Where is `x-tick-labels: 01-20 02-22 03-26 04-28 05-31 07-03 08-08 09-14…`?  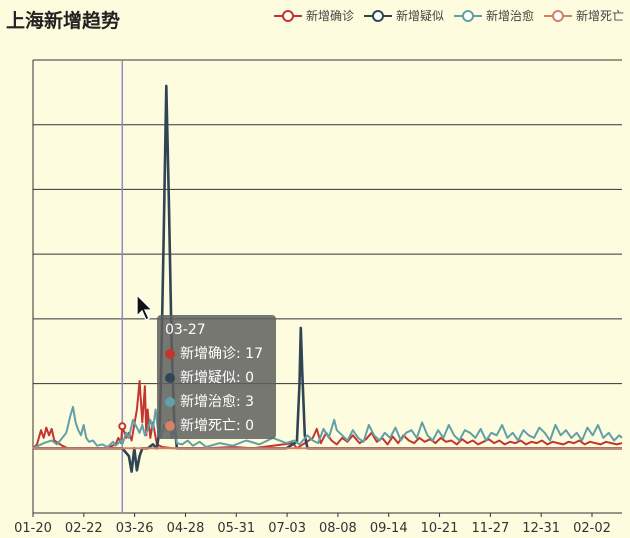
x-tick-labels: 01-20 02-22 03-26 04-28 05-31 07-03 08-08 09-14… is located at coordinates (312, 524).